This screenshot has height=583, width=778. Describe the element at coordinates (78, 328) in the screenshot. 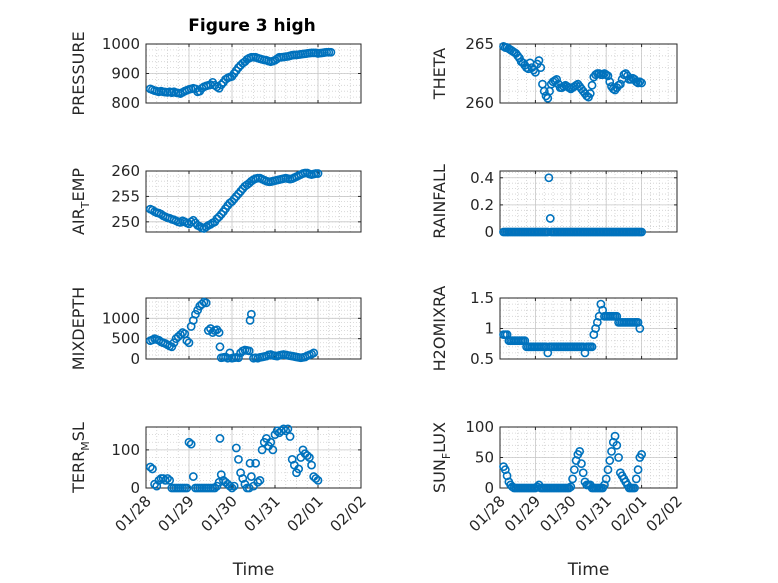

I see `y-axis-label: MIXDEPTH` at that location.